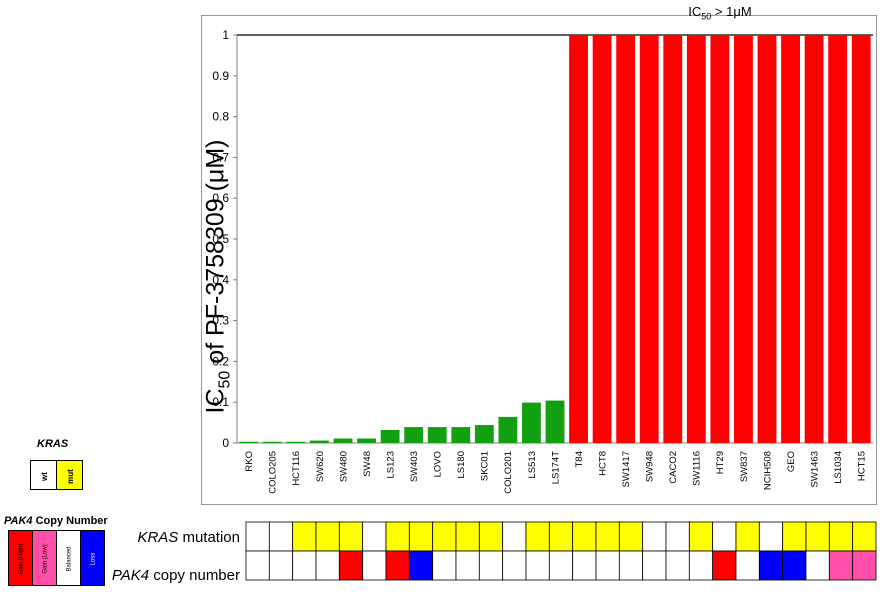  What do you see at coordinates (220, 198) in the screenshot?
I see `y-tick-label: 0.6` at bounding box center [220, 198].